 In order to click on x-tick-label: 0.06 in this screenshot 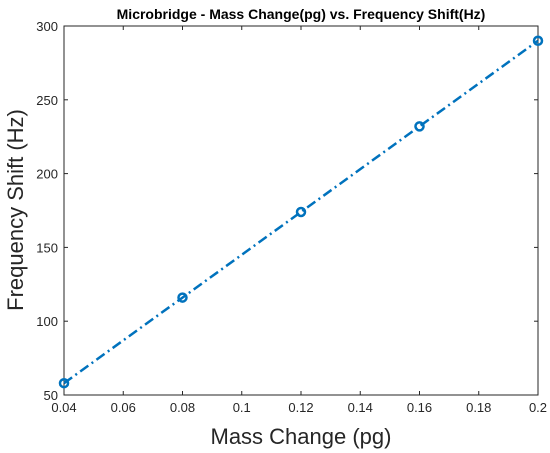, I will do `click(123, 407)`.